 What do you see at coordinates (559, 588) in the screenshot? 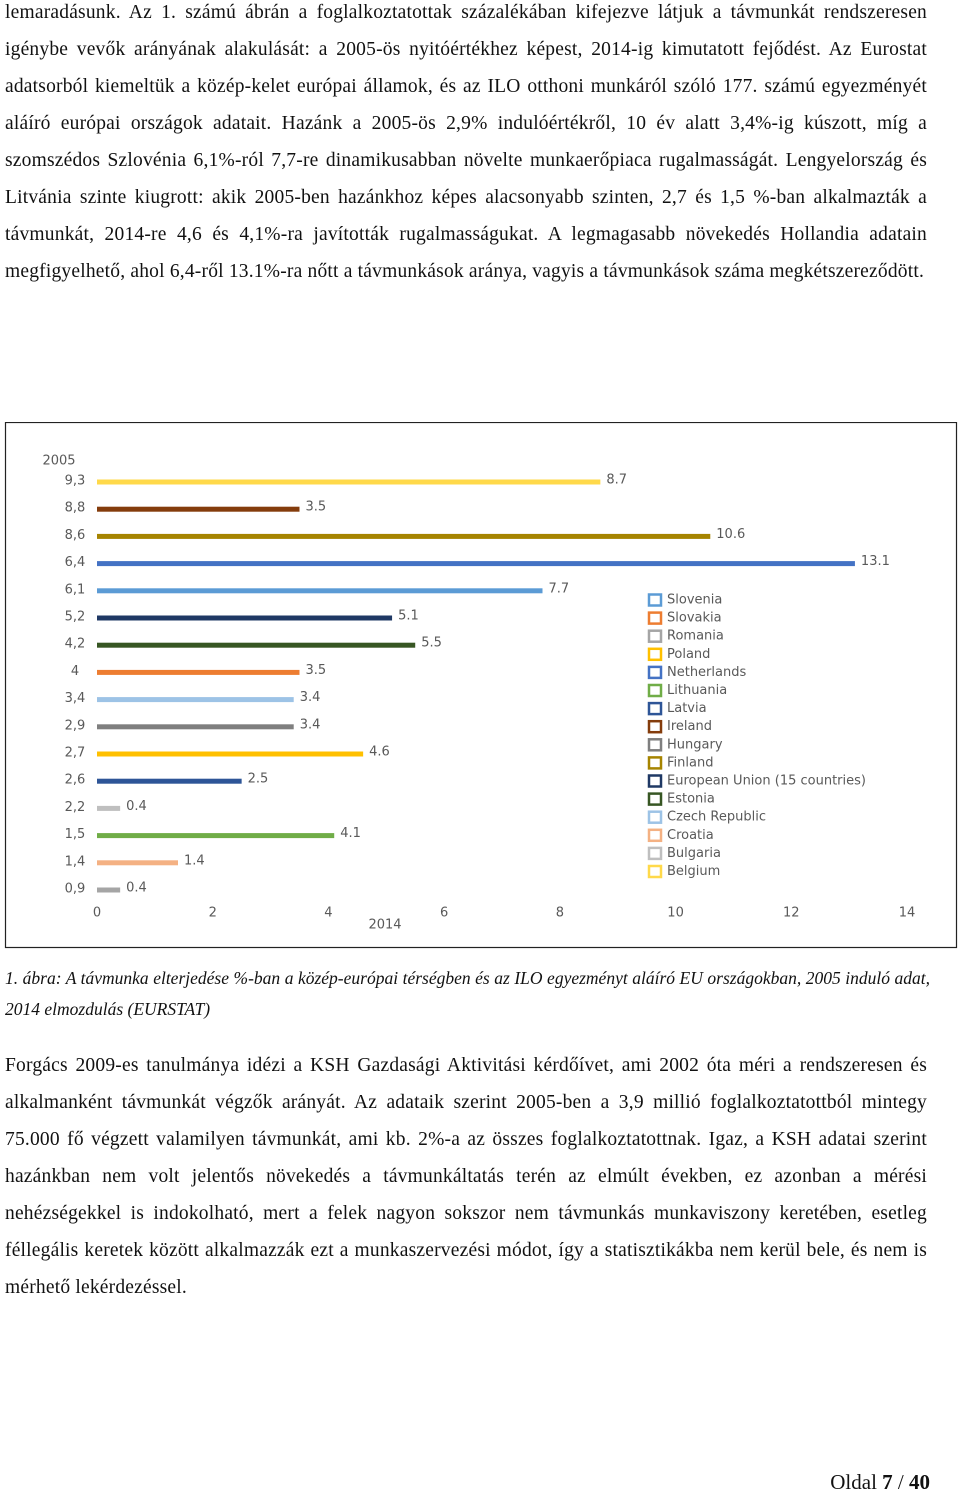
I see `value-label: 7.7` at bounding box center [559, 588].